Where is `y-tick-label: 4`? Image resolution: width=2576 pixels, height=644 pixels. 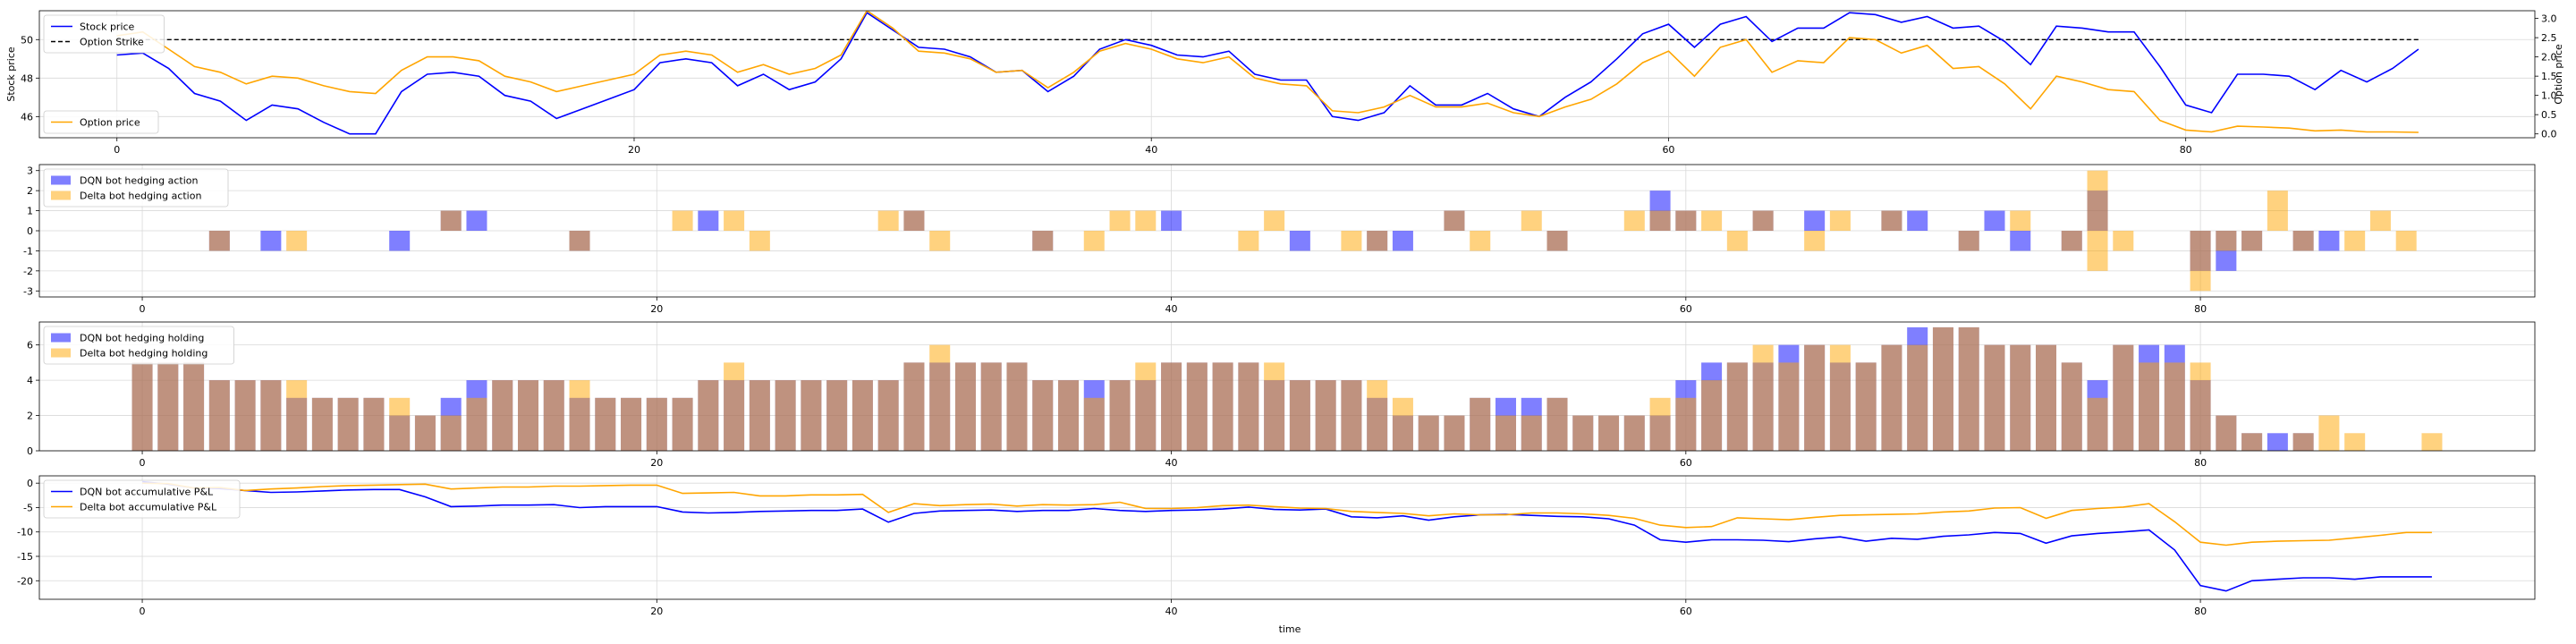 y-tick-label: 4 is located at coordinates (30, 380).